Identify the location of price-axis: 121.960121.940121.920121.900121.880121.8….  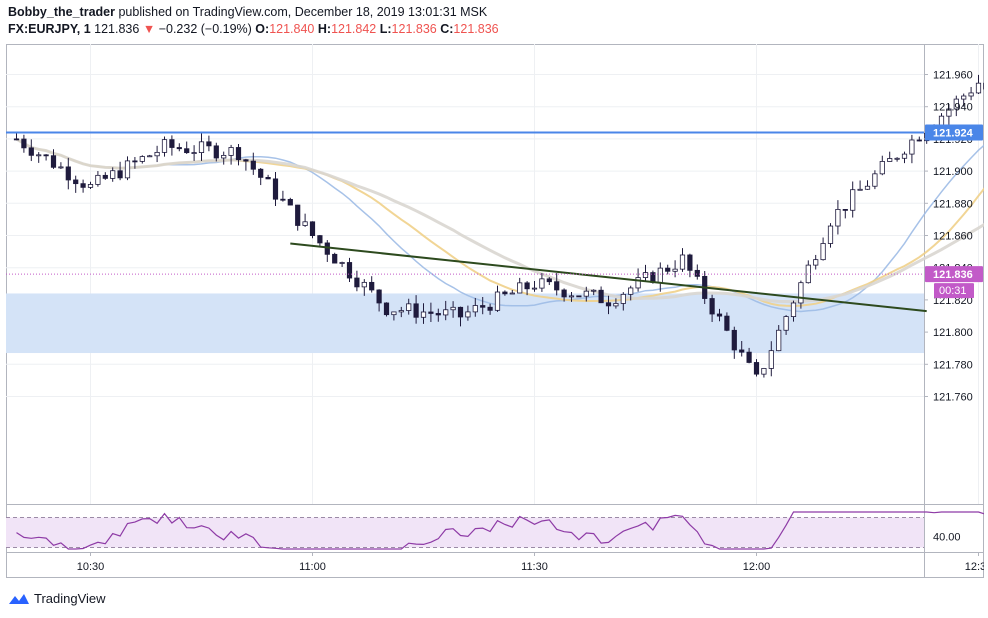
(948, 237).